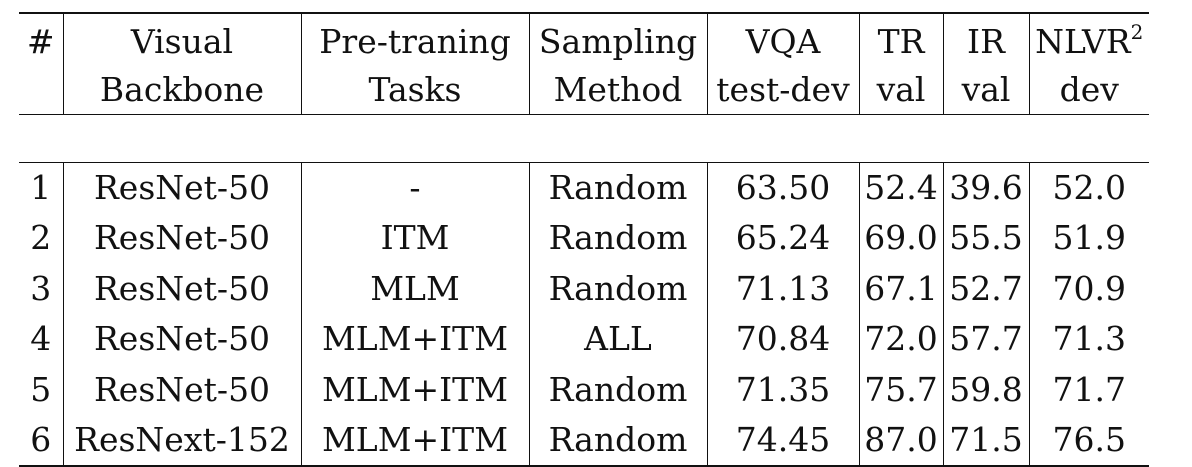  I want to click on header-backbone: Backbone, so click(181, 90).